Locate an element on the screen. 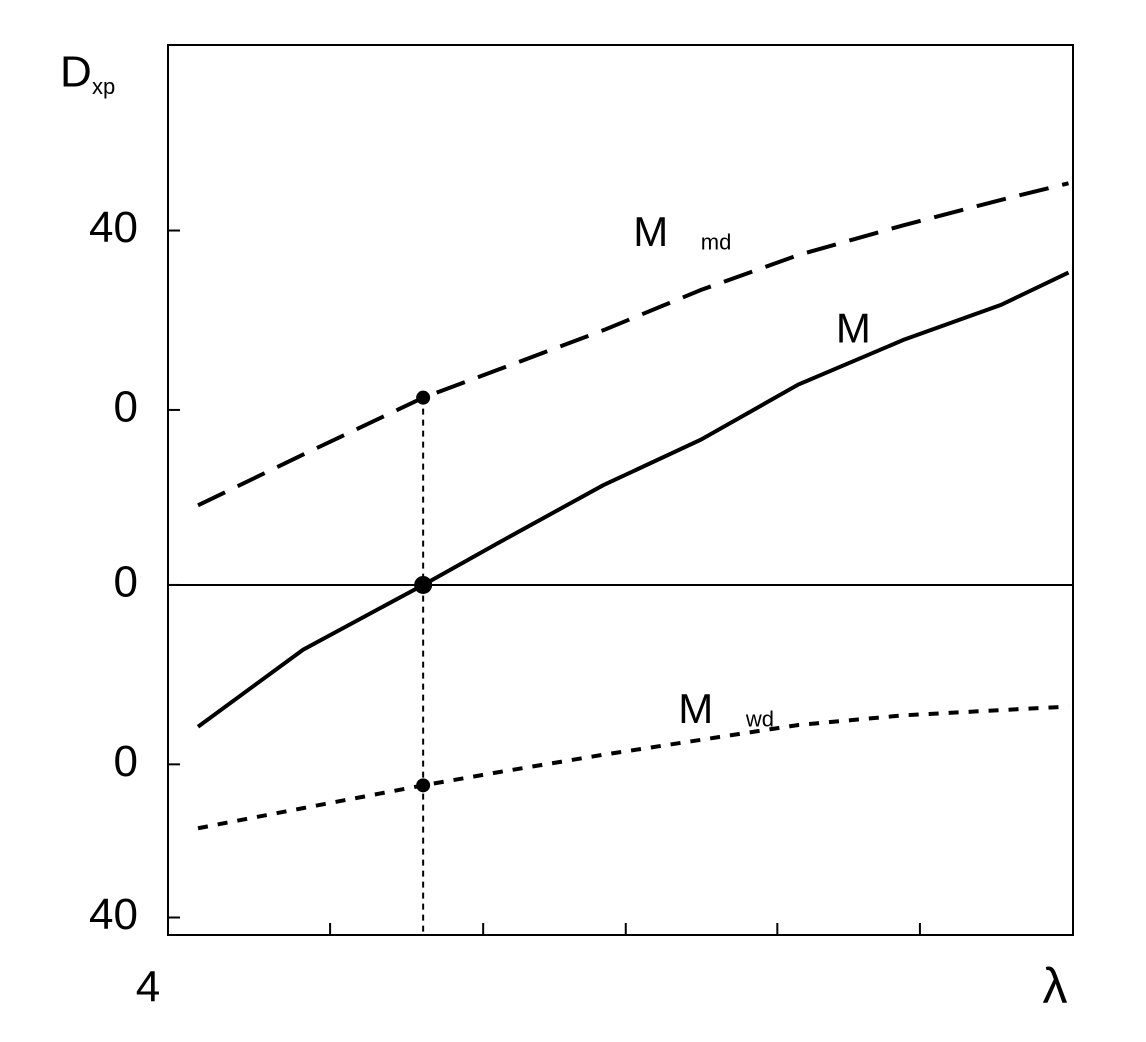 The width and height of the screenshot is (1146, 1042). series-label-sub: md is located at coordinates (716, 241).